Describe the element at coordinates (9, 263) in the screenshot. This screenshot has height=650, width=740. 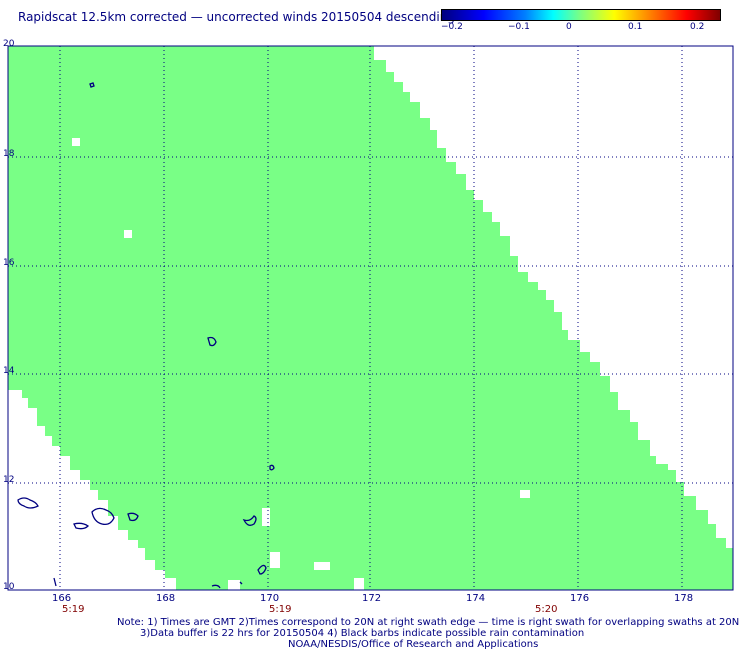
I see `lat-label: 16` at that location.